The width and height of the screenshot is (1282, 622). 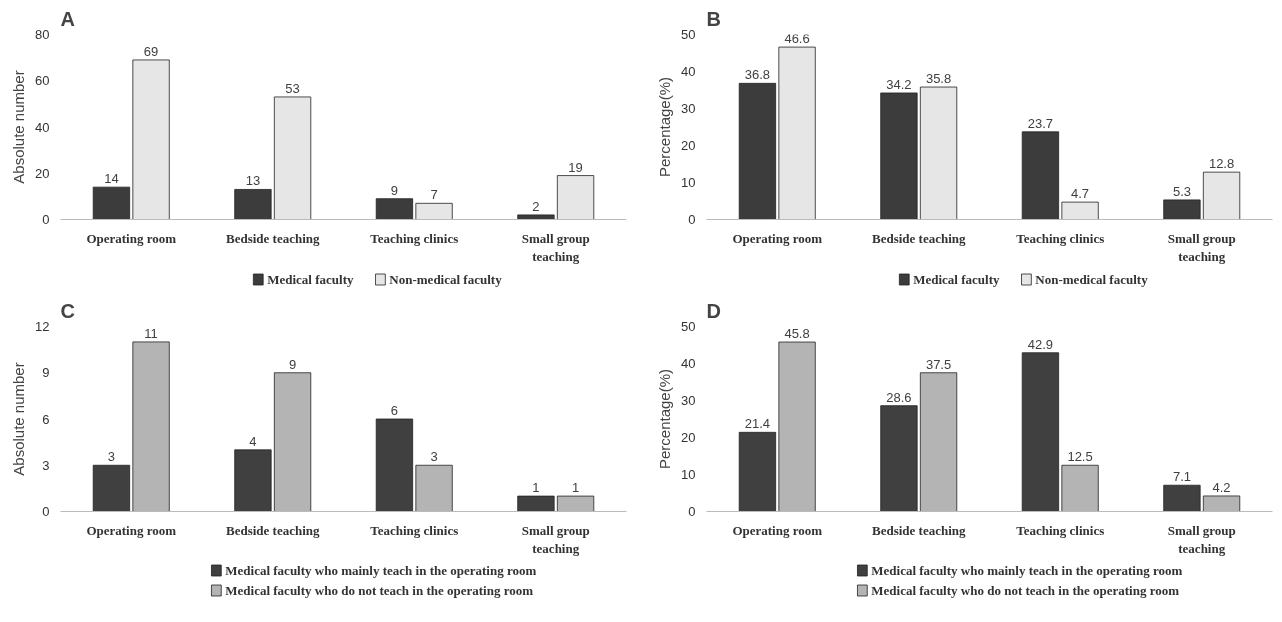 I want to click on data-label: 14, so click(x=111, y=179).